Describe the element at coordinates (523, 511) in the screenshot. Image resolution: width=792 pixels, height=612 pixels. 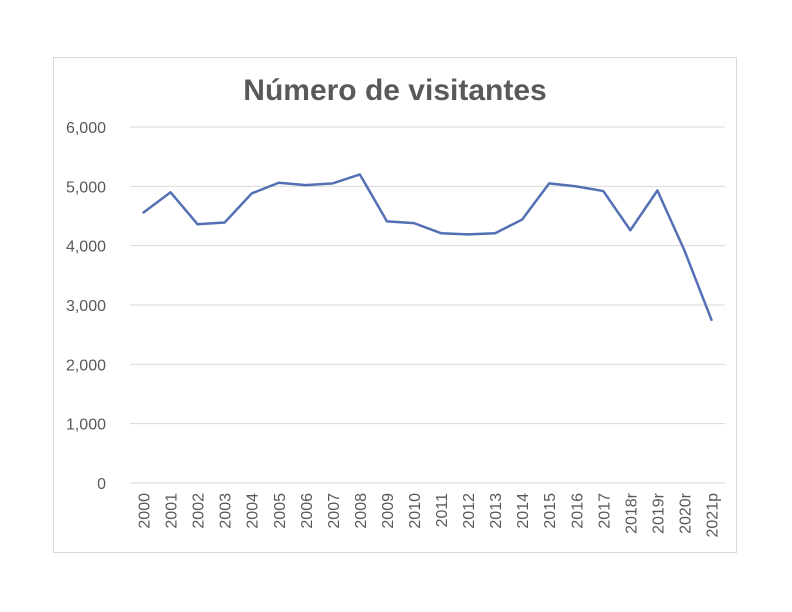
I see `x-tick-label: 2014` at that location.